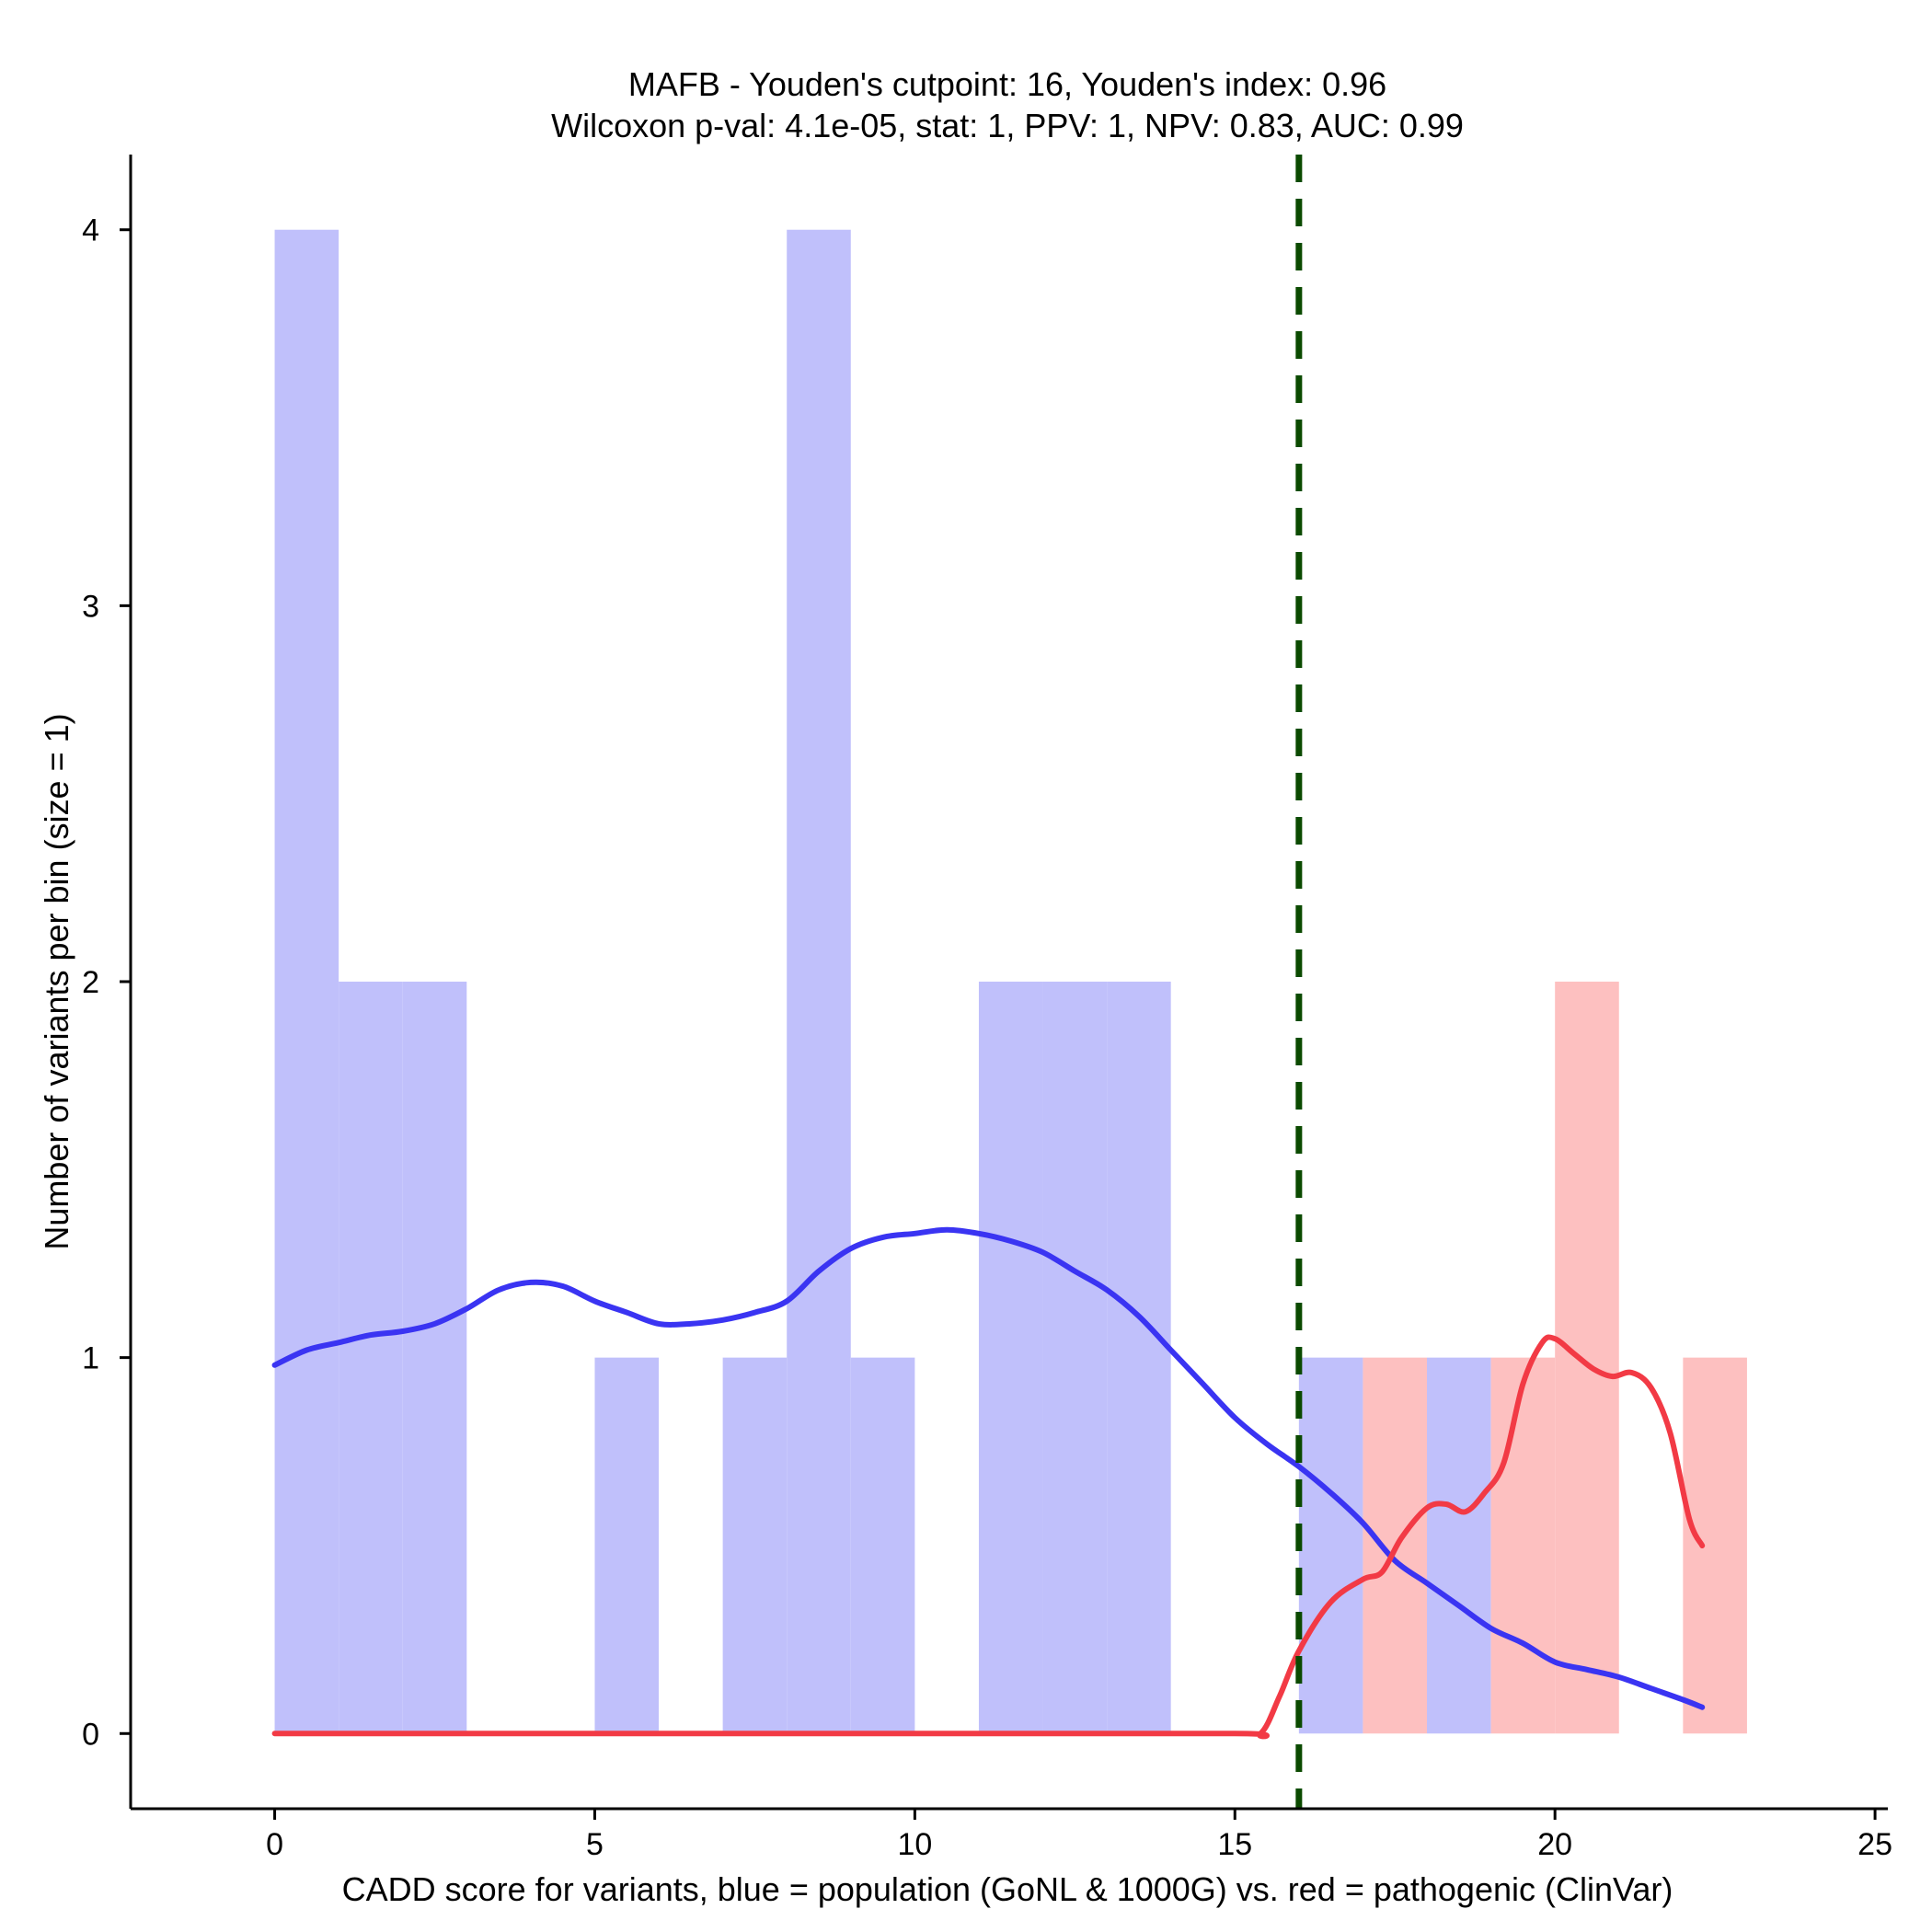 This screenshot has width=1932, height=1932. What do you see at coordinates (90, 230) in the screenshot?
I see `y-tick-label: 4` at bounding box center [90, 230].